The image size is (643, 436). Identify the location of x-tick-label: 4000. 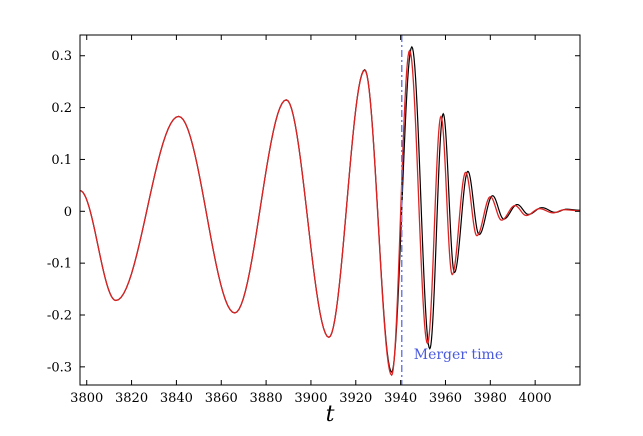
(535, 398).